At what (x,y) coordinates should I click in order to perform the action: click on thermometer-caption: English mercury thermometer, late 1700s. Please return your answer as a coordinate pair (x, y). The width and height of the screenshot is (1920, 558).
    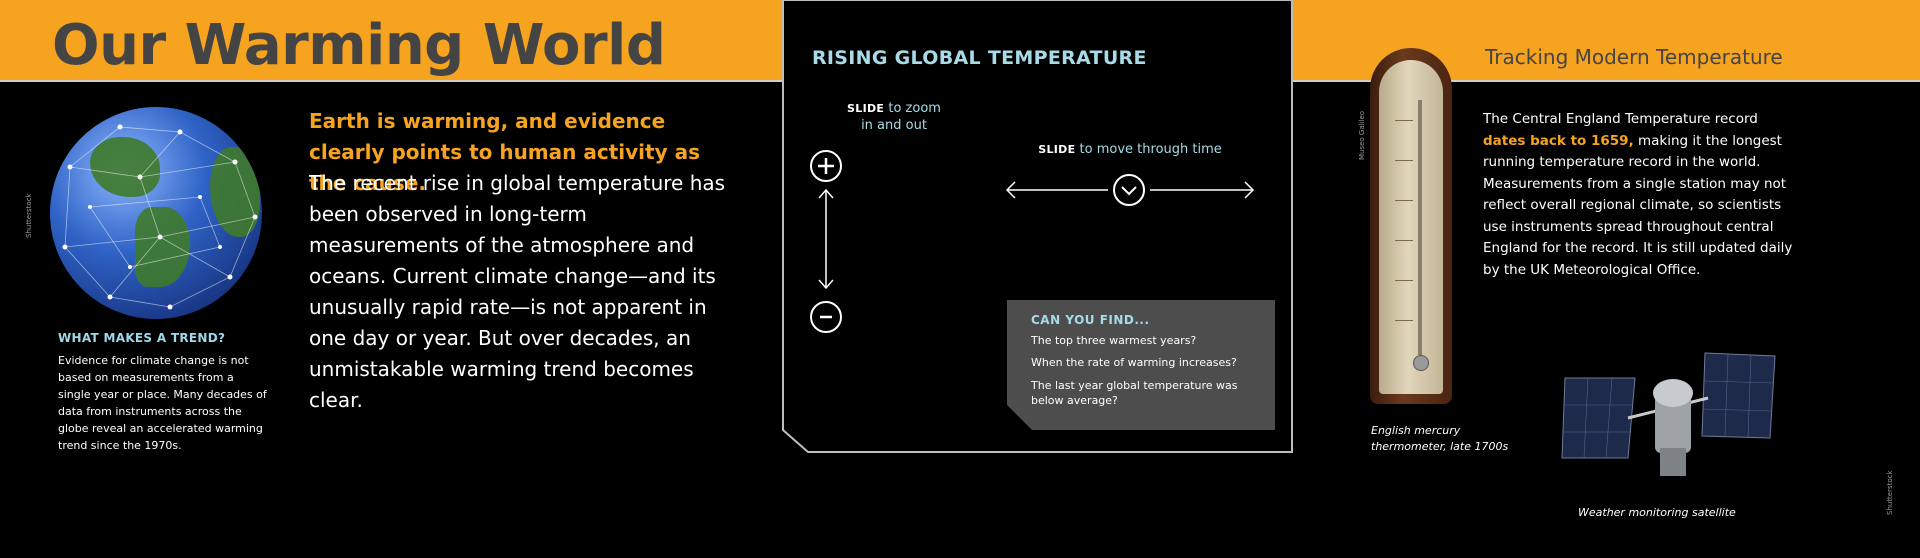
    Looking at the image, I should click on (1440, 438).